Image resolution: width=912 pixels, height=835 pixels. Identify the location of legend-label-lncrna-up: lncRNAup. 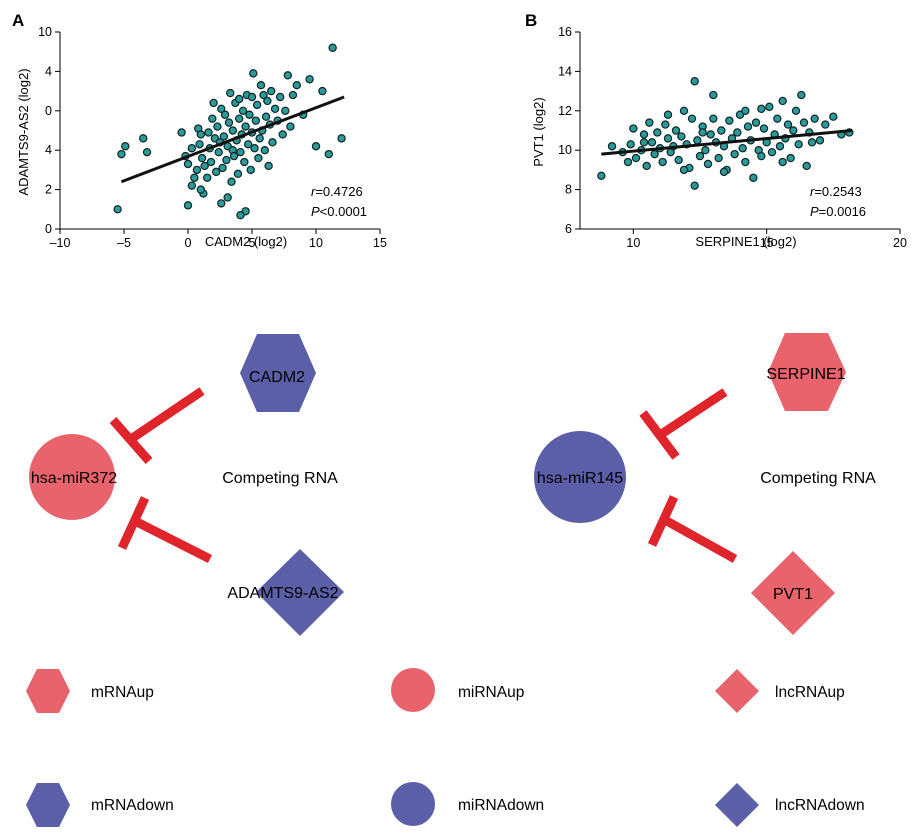
(810, 692).